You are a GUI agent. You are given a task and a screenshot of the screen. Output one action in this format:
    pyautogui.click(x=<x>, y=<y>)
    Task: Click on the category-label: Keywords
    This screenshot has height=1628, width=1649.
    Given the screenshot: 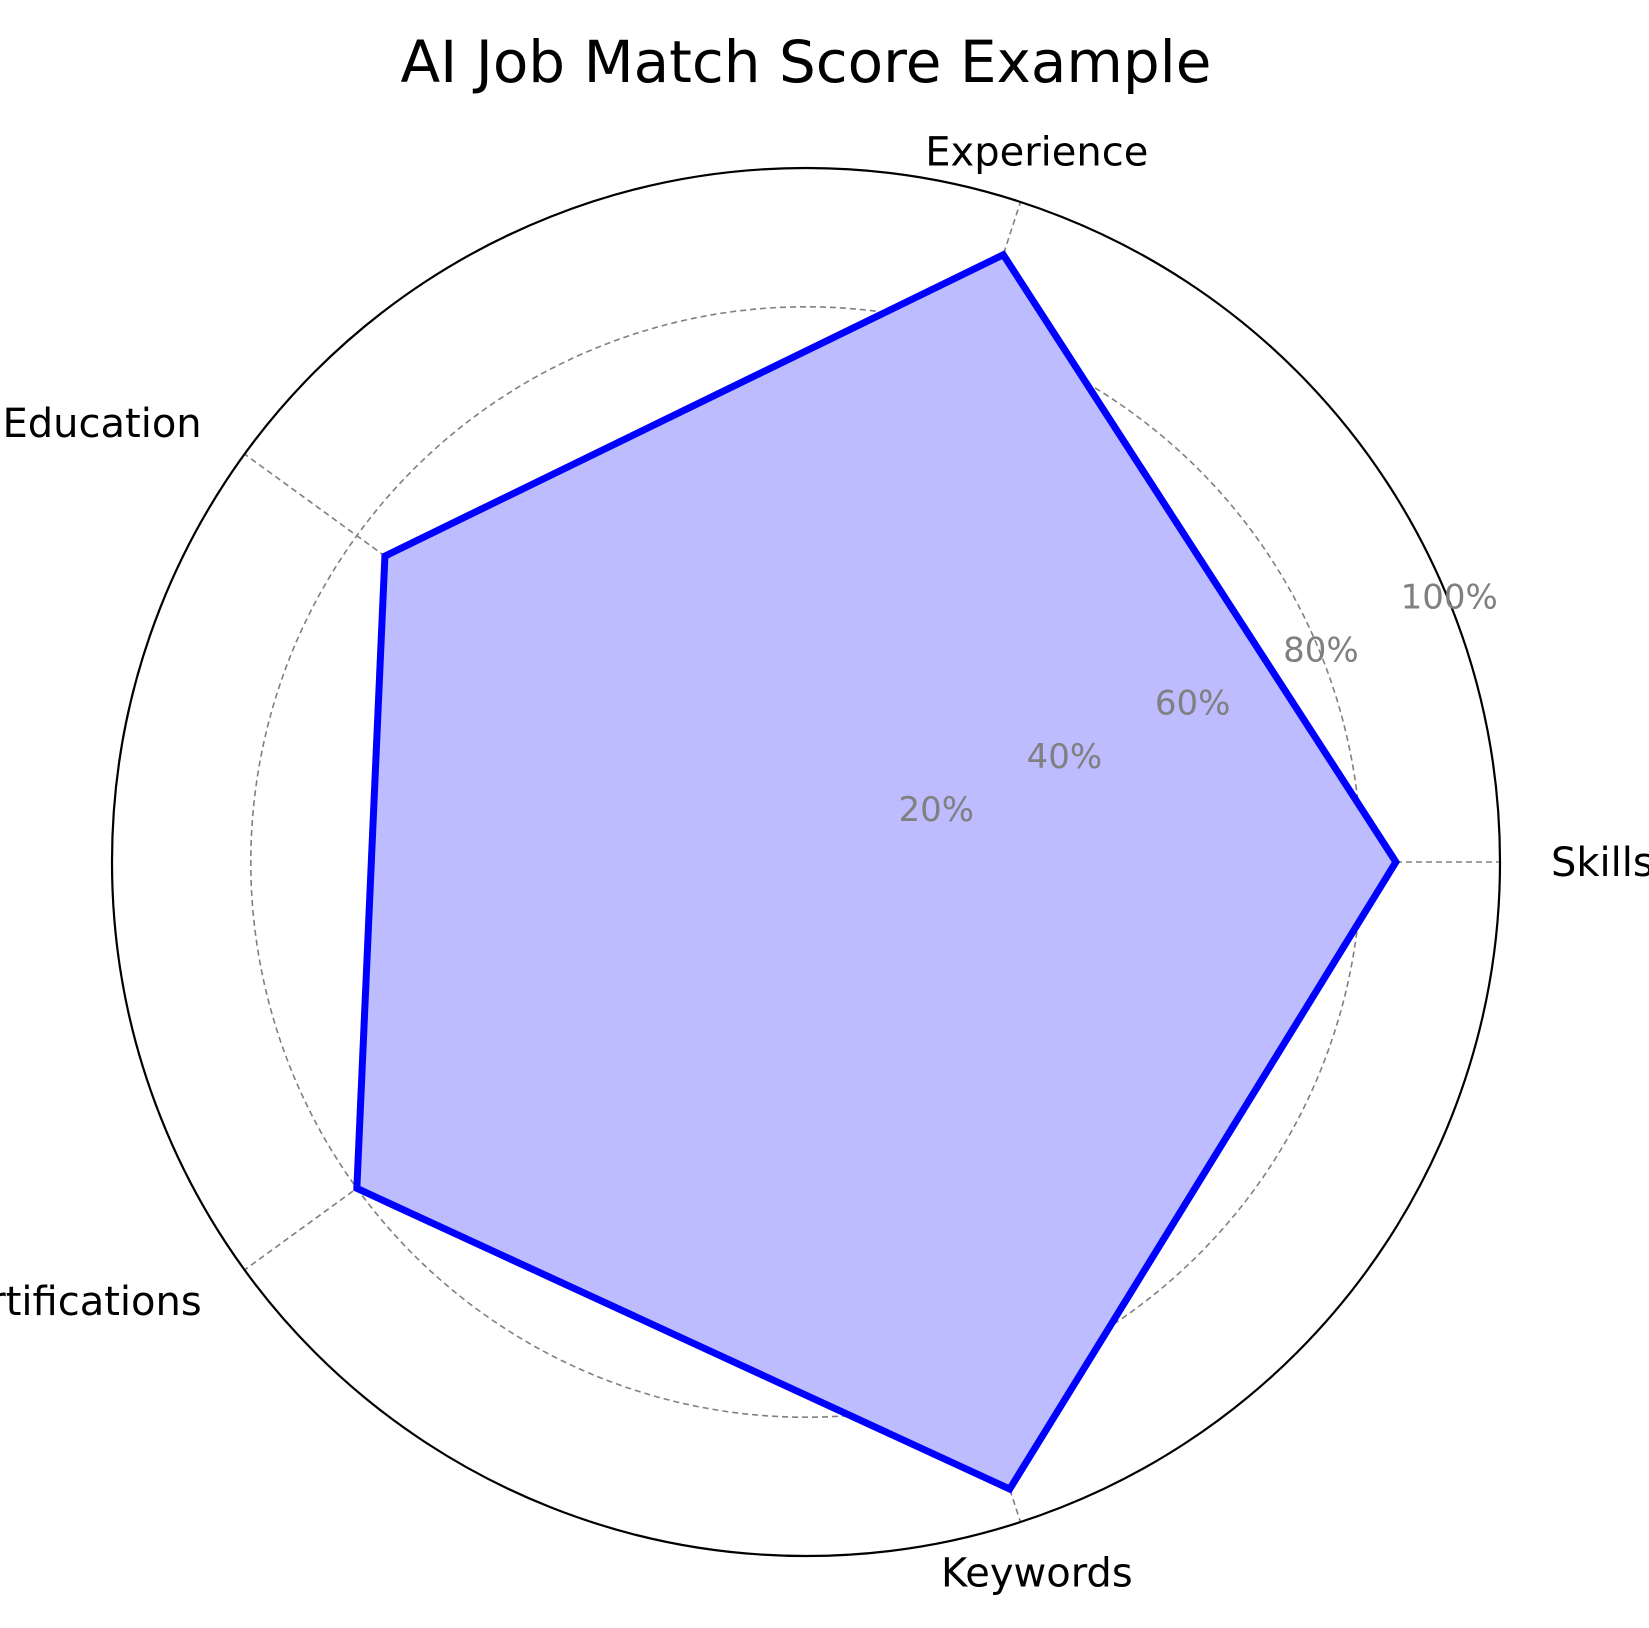 What is the action you would take?
    pyautogui.click(x=1037, y=1573)
    